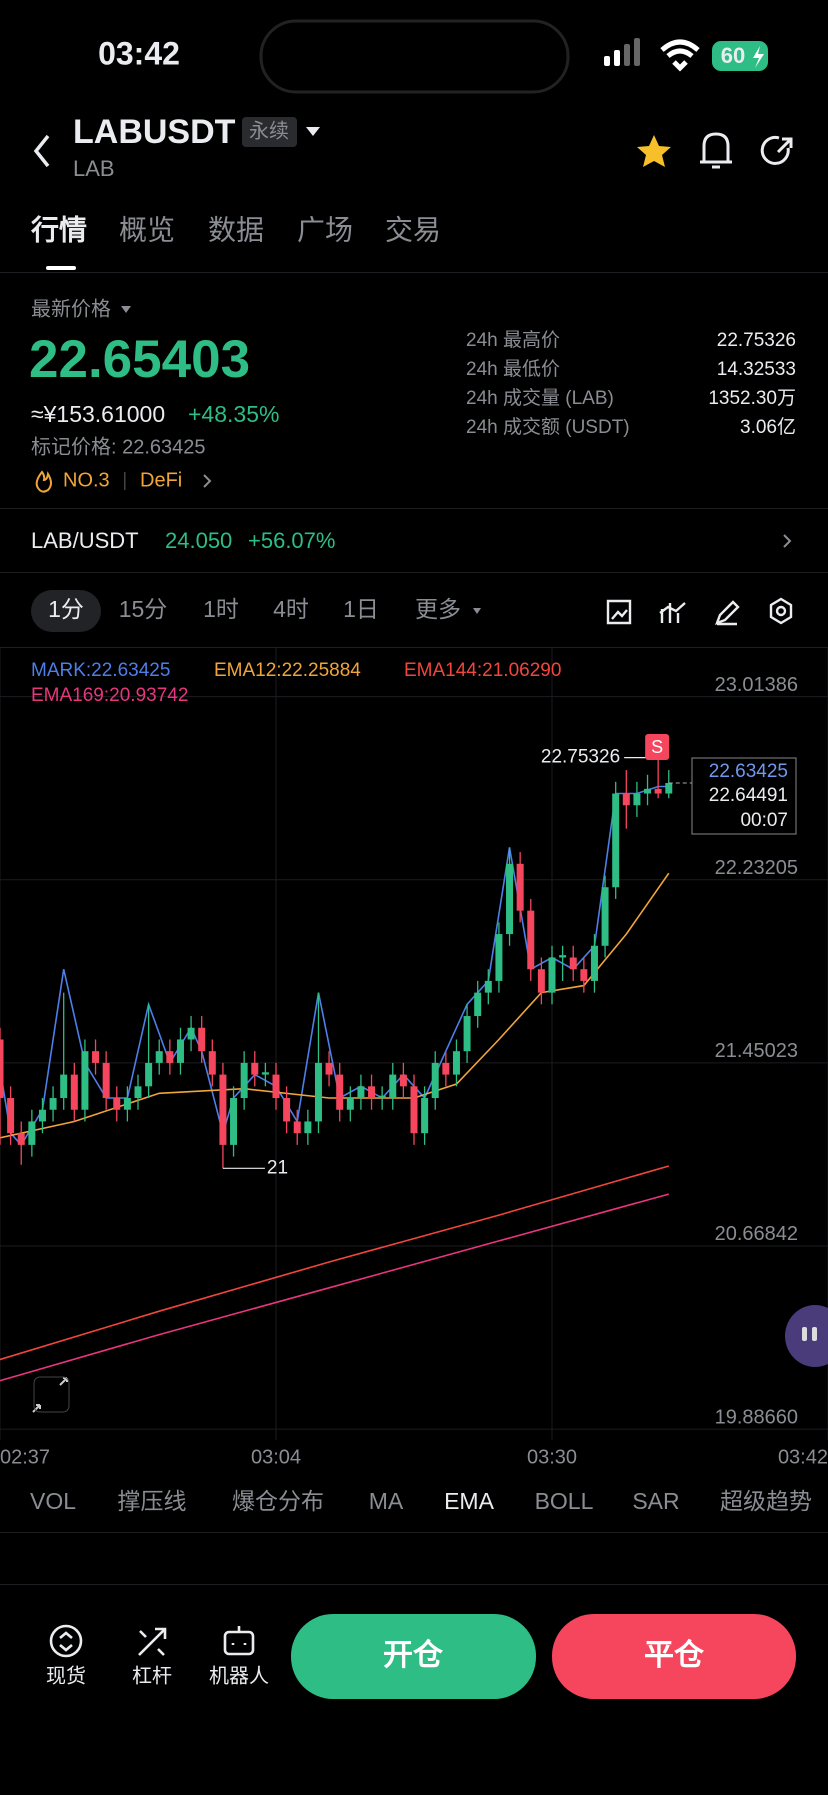 This screenshot has height=1795, width=828. What do you see at coordinates (655, 1501) in the screenshot?
I see `indicator-tab: SAR` at bounding box center [655, 1501].